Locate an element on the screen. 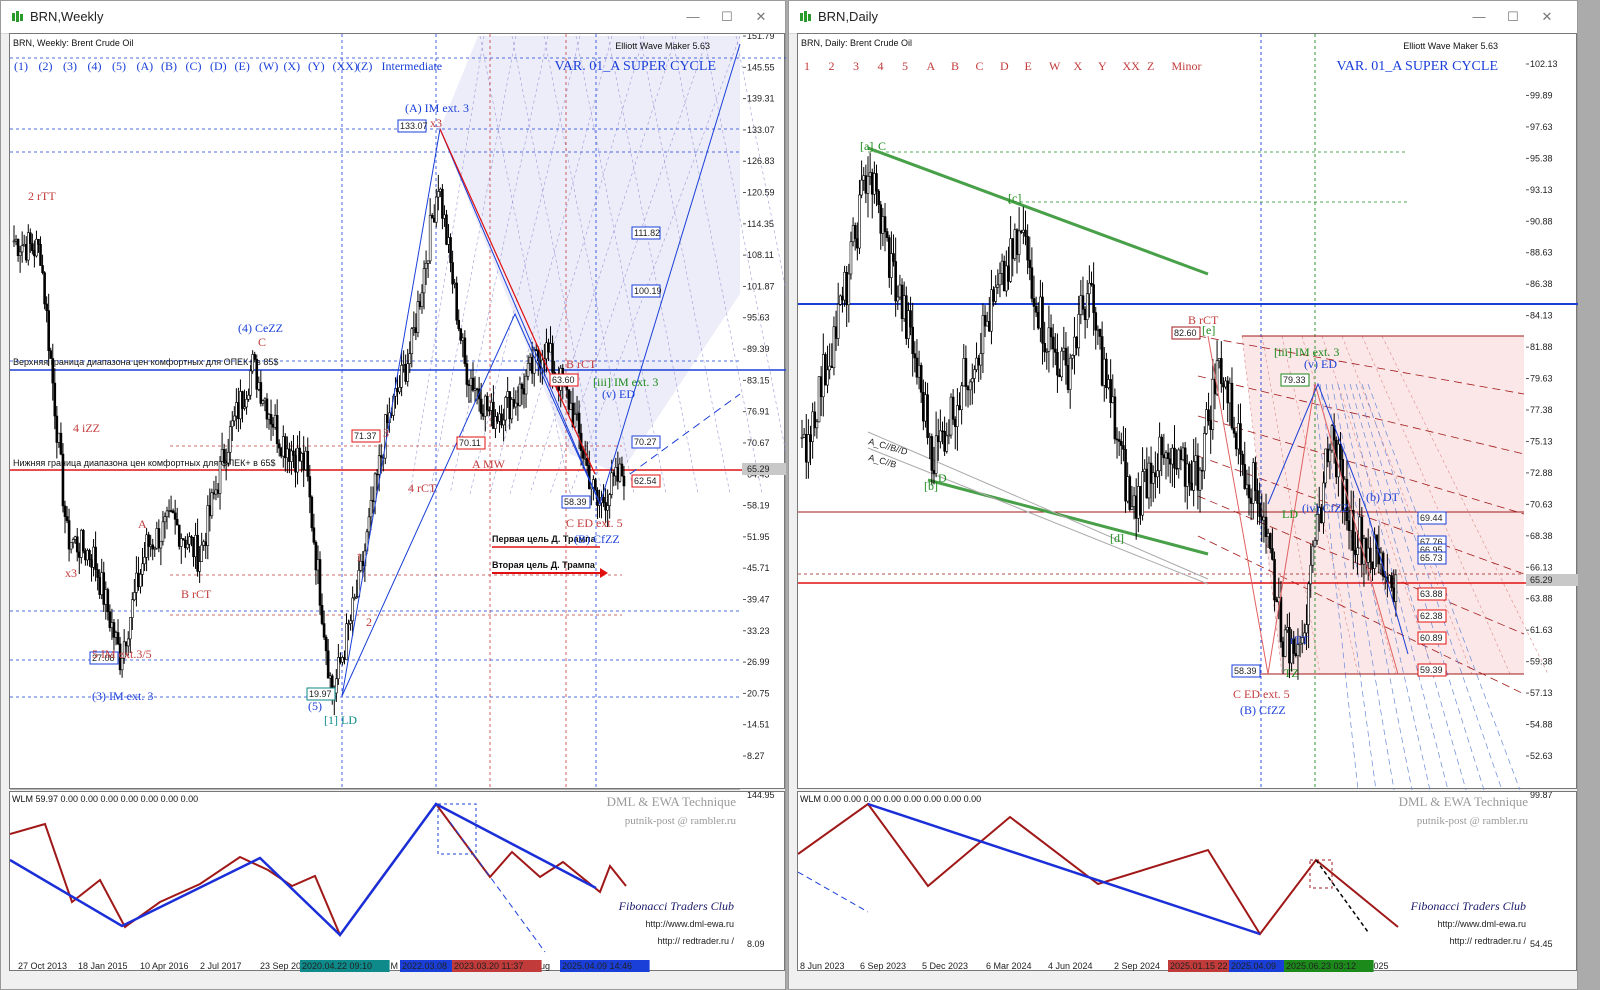 The image size is (1600, 990). wave-label: (3) IM ext. 3 is located at coordinates (122, 696).